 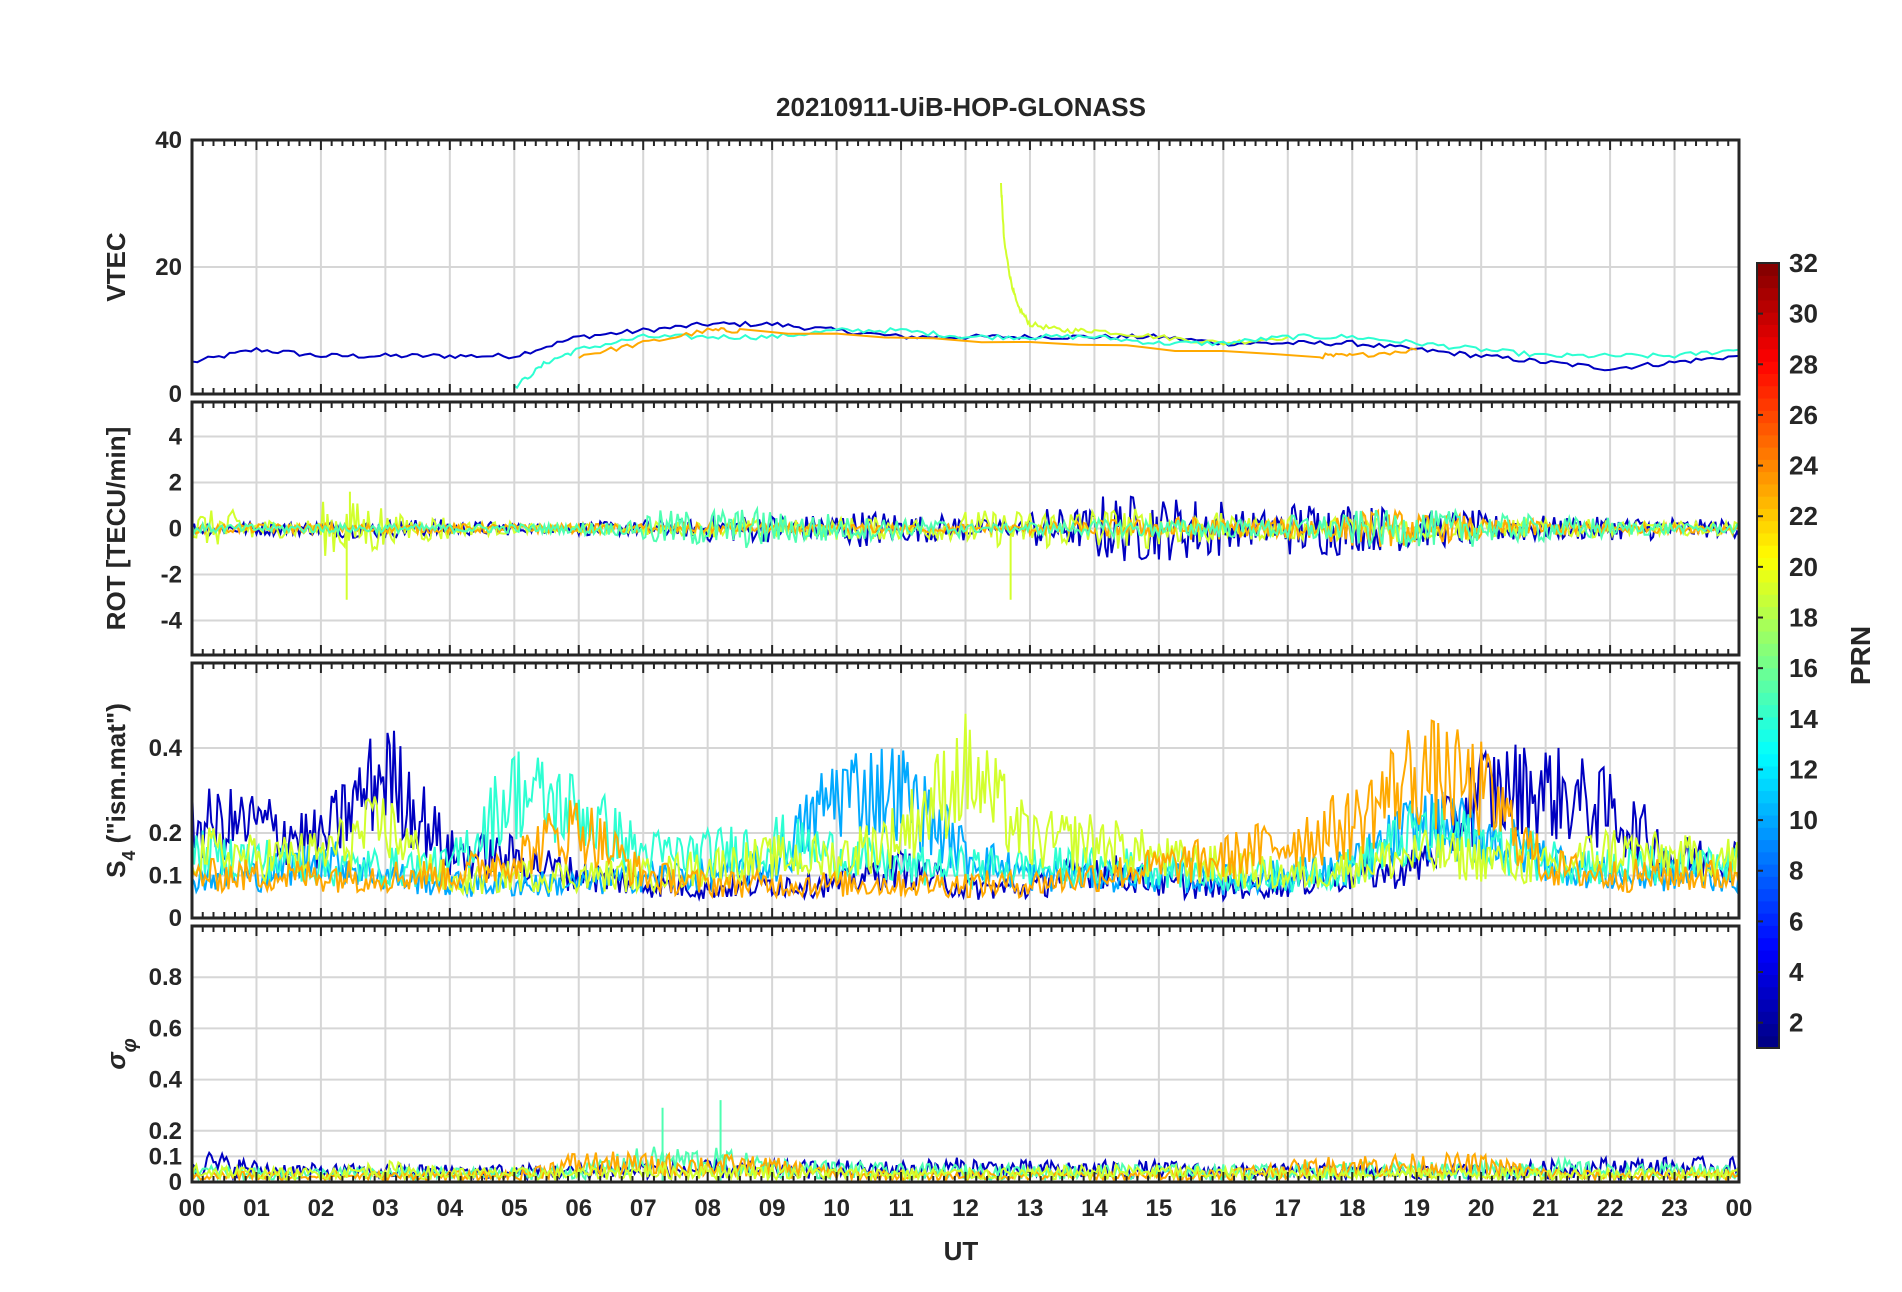 I want to click on x-tick-label: 23, so click(x=1674, y=1208).